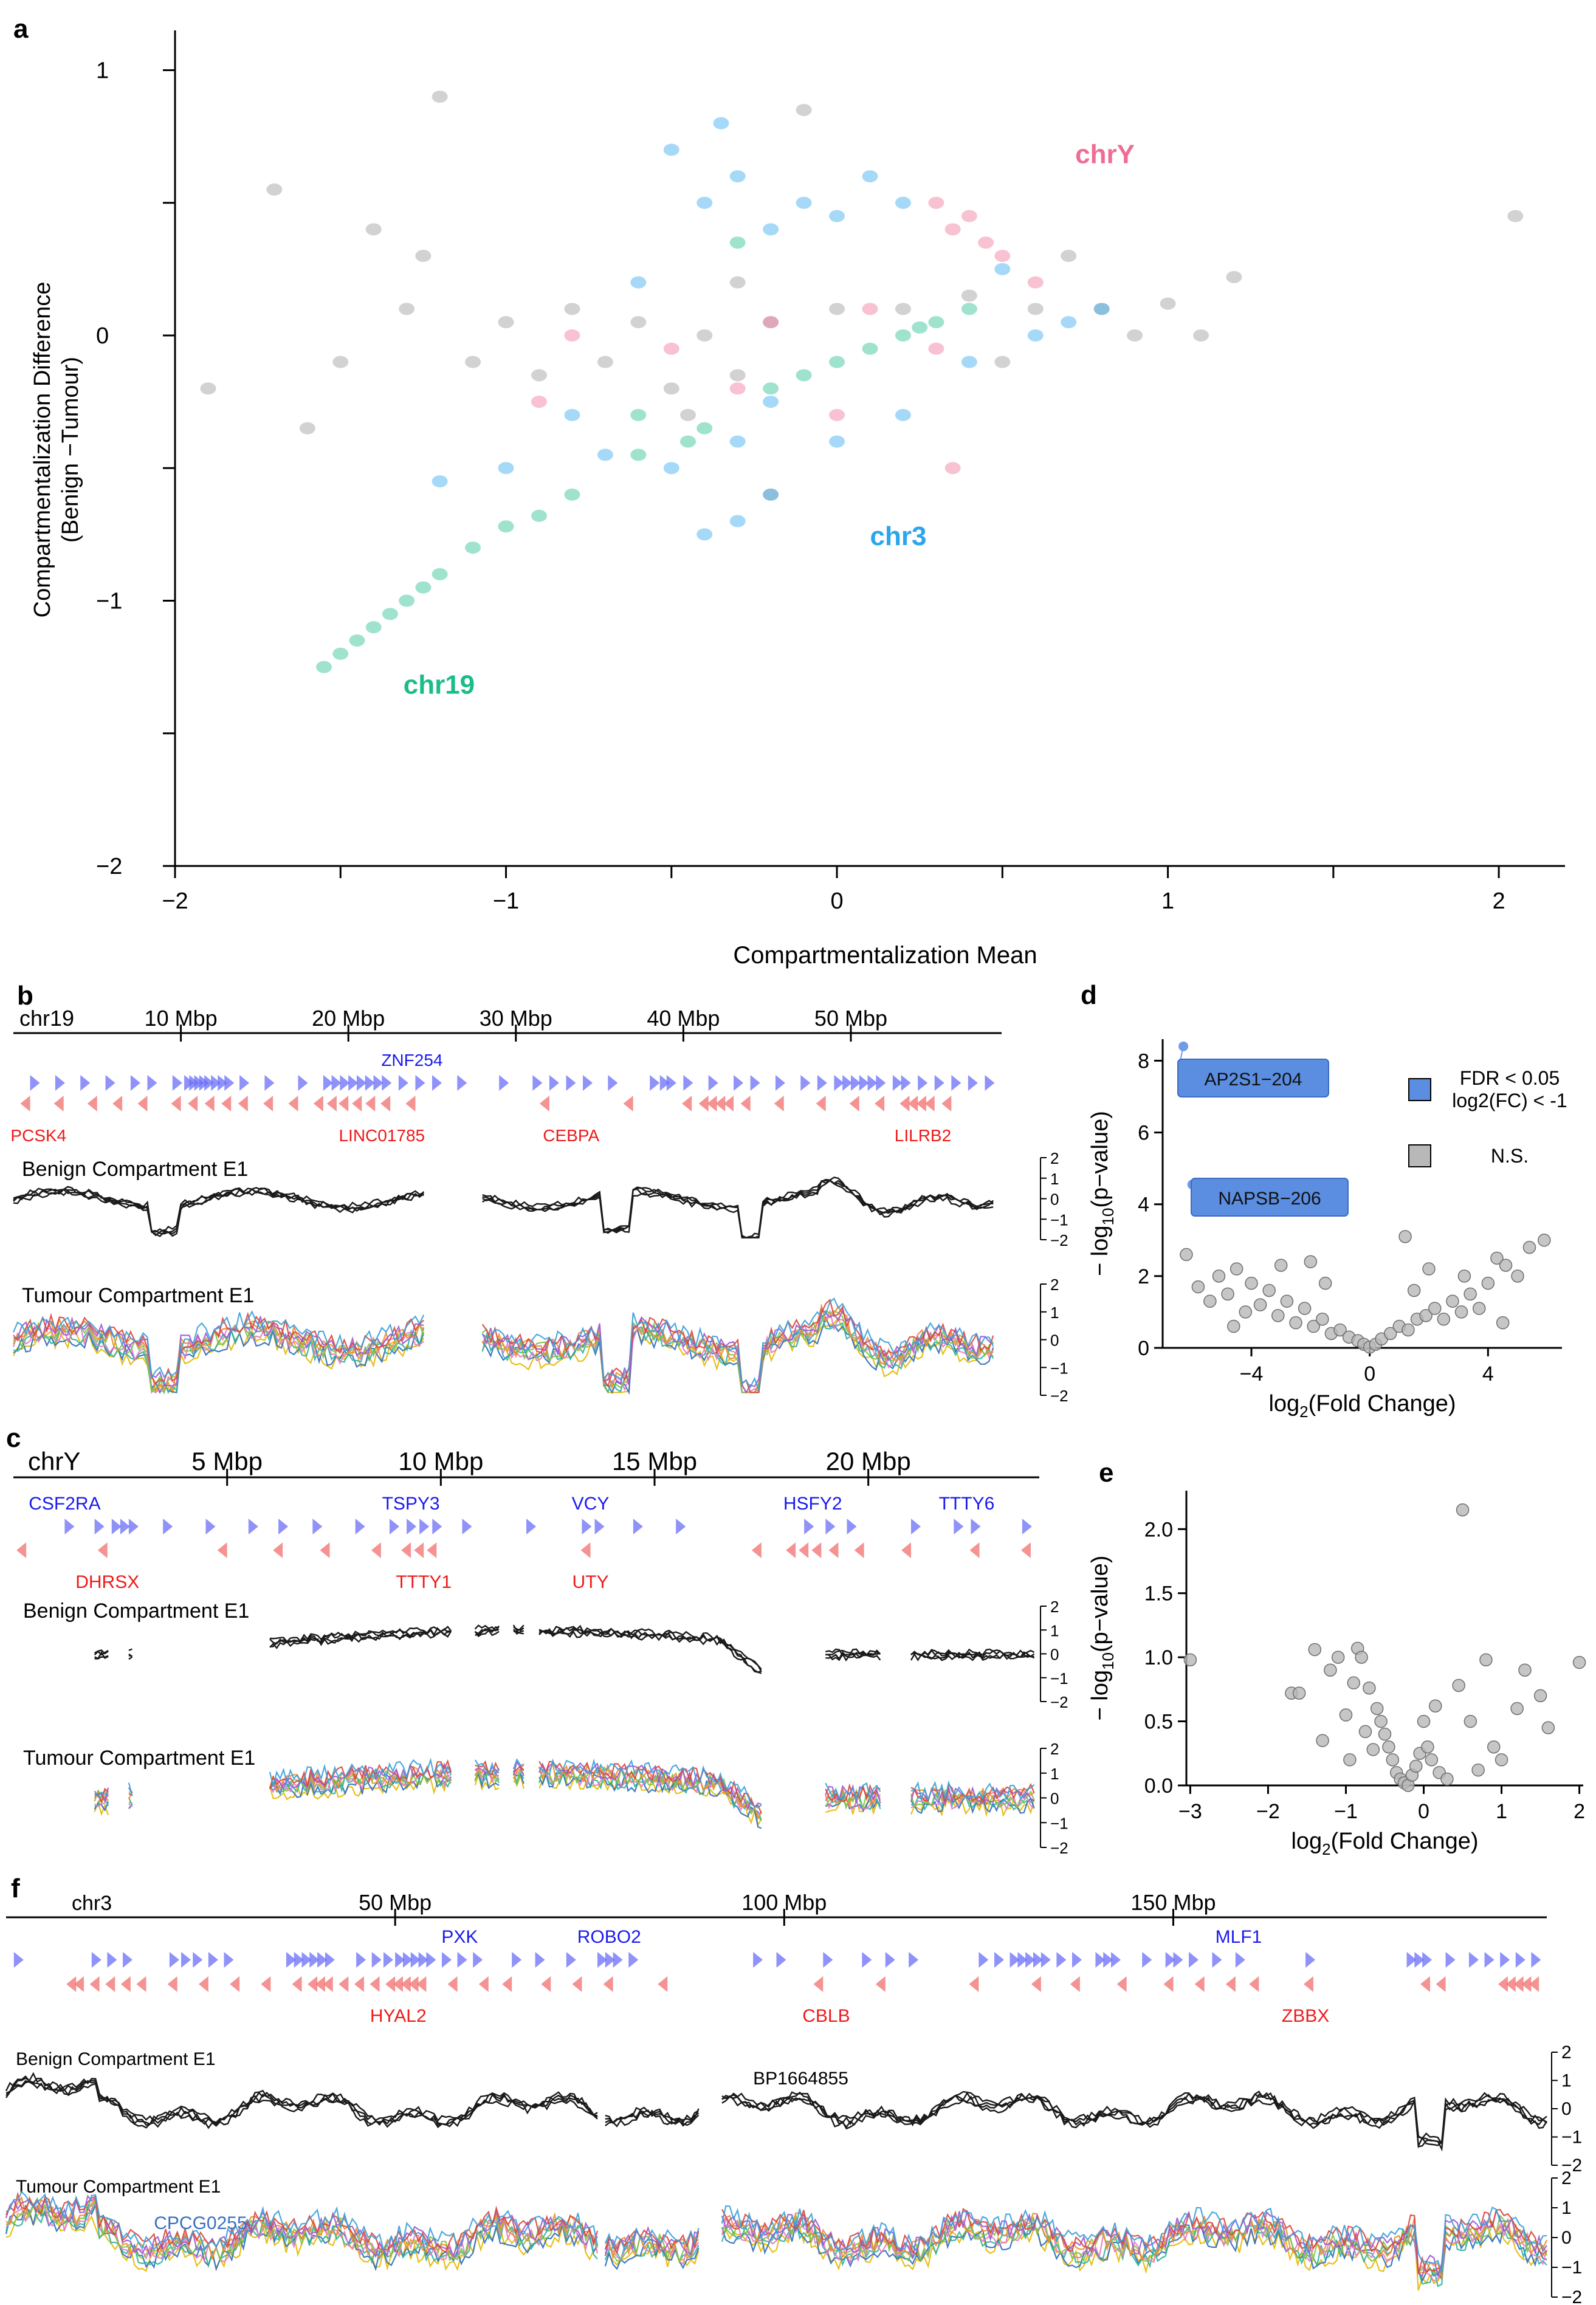 The width and height of the screenshot is (1596, 2305). I want to click on gene-label: UTY, so click(591, 1582).